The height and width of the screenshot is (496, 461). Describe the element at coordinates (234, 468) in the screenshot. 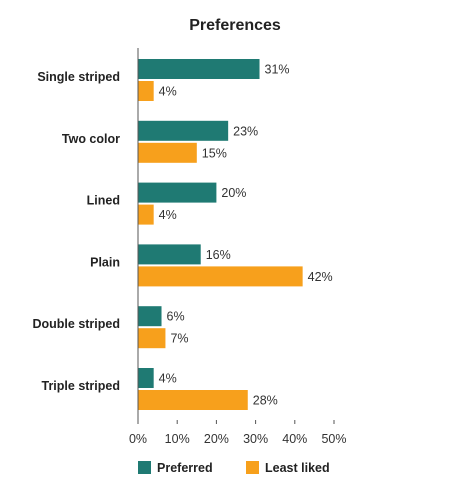

I see `legend: Preferred Least liked` at that location.